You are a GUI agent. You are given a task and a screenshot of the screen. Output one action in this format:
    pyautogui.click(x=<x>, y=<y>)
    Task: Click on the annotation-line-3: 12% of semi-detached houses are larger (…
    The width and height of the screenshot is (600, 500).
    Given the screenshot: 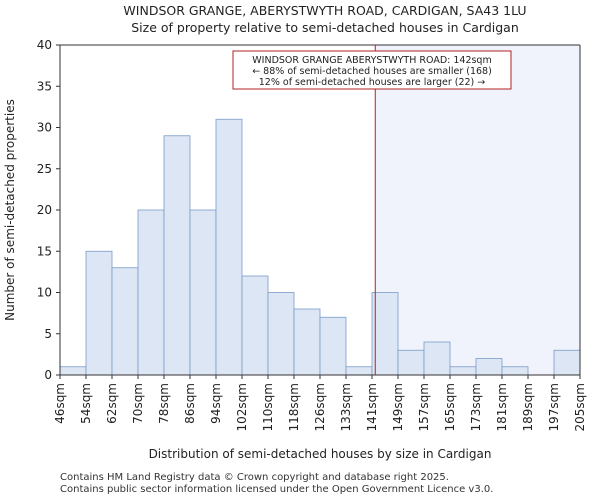 What is the action you would take?
    pyautogui.click(x=372, y=82)
    